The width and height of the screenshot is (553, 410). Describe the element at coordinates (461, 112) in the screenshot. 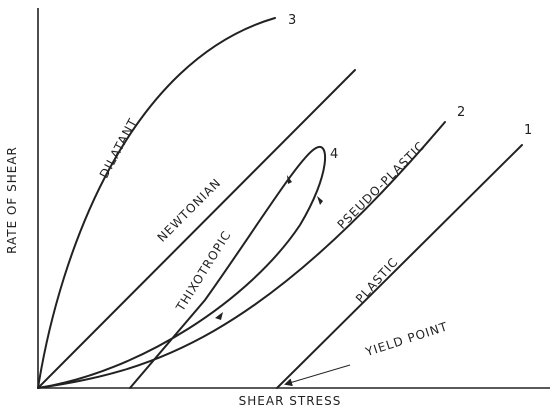

I see `curve-number: 2` at that location.